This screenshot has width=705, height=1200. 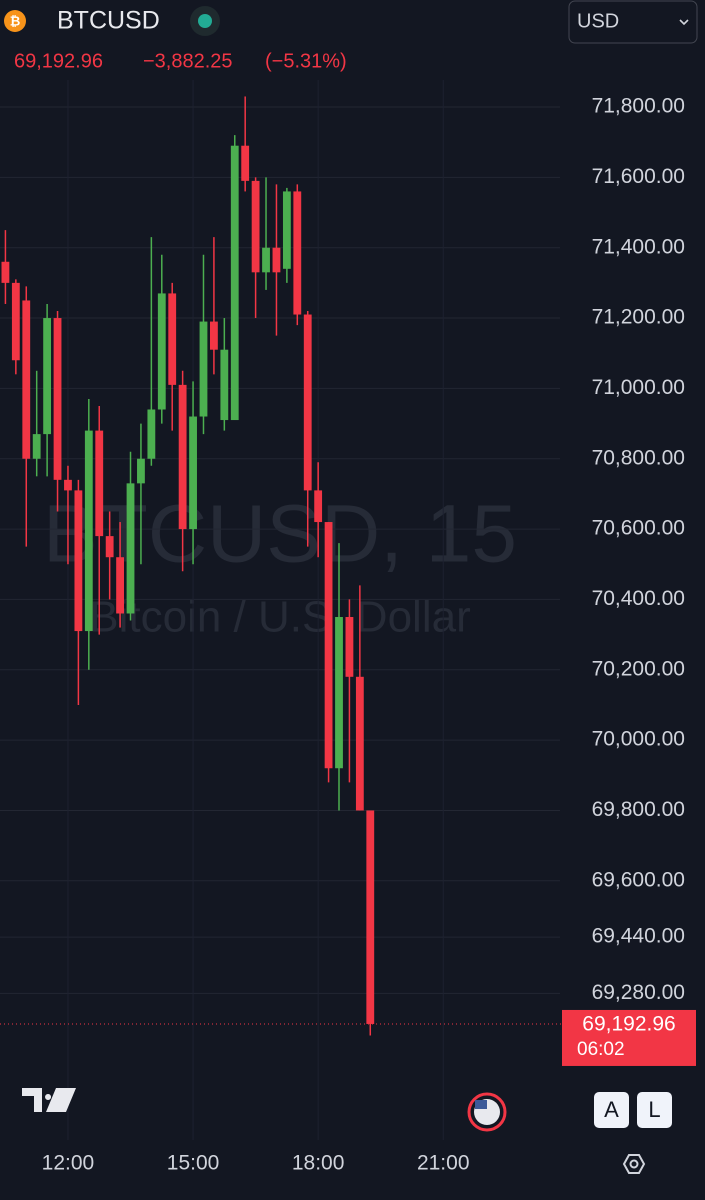 What do you see at coordinates (280, 534) in the screenshot?
I see `watermark-title: BTCUSD, 15` at bounding box center [280, 534].